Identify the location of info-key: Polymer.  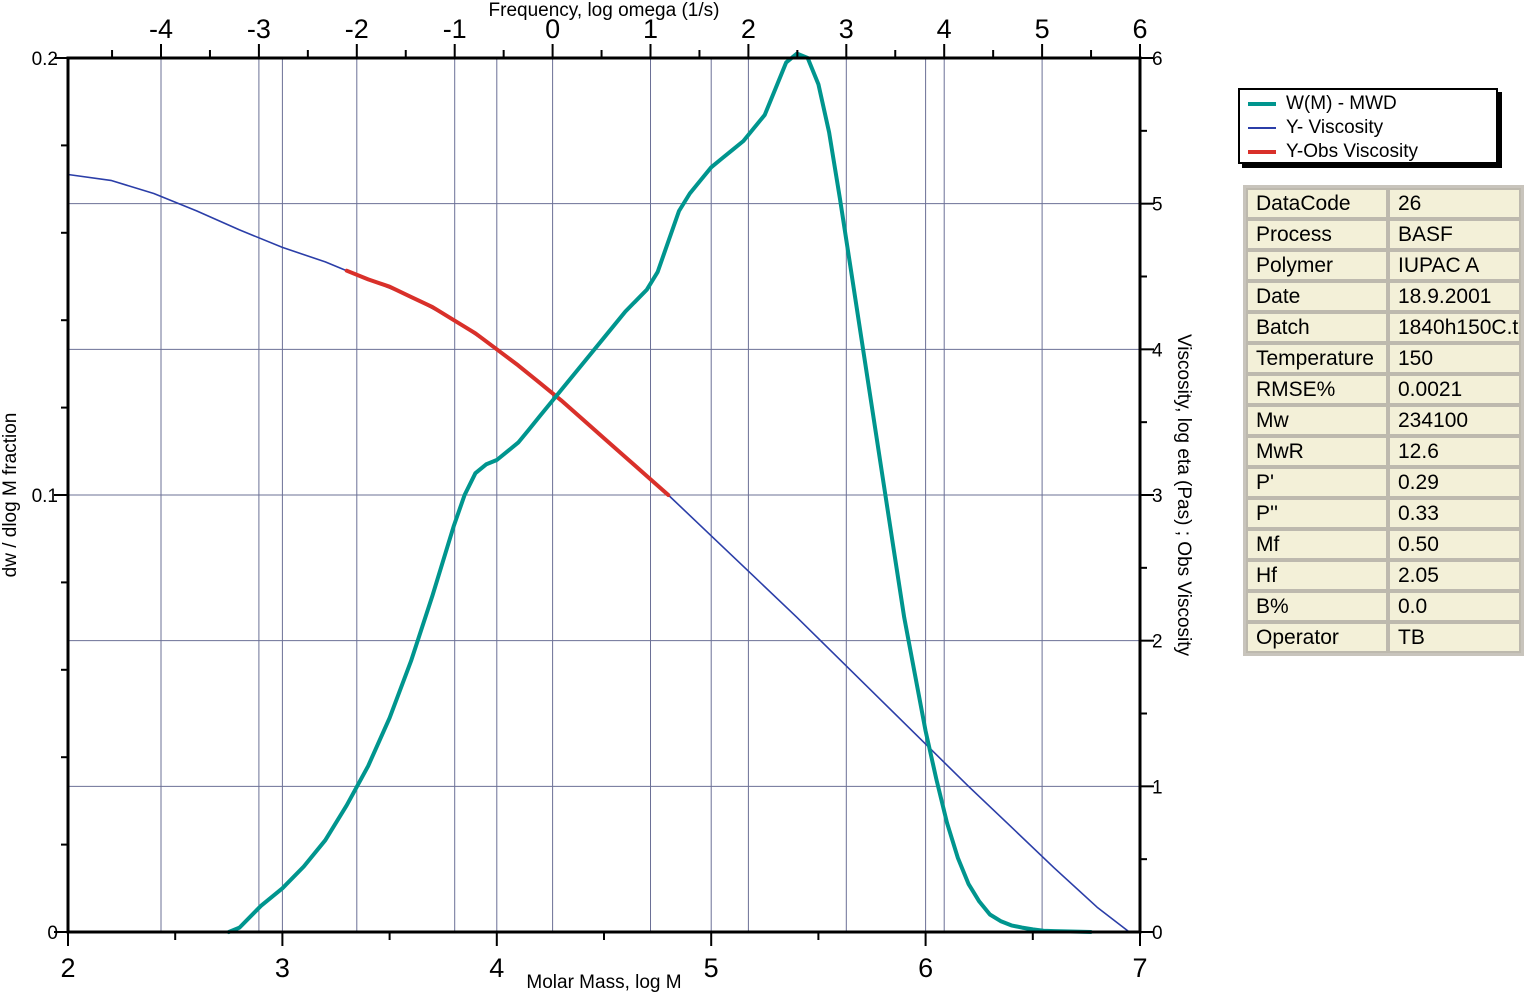
(1317, 265).